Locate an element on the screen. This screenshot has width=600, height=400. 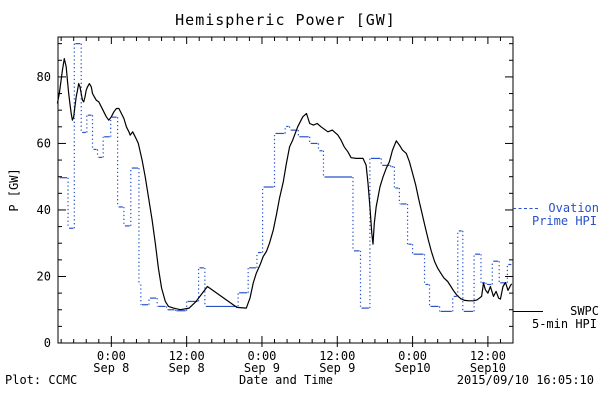
y-tick-label: 20 is located at coordinates (44, 276).